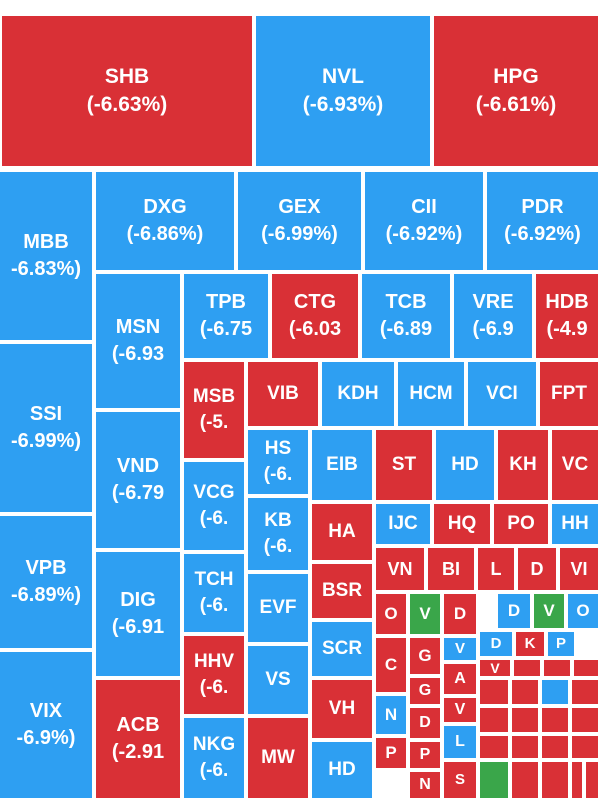 This screenshot has height=800, width=600. What do you see at coordinates (278, 680) in the screenshot?
I see `heatmap-tile: VS` at bounding box center [278, 680].